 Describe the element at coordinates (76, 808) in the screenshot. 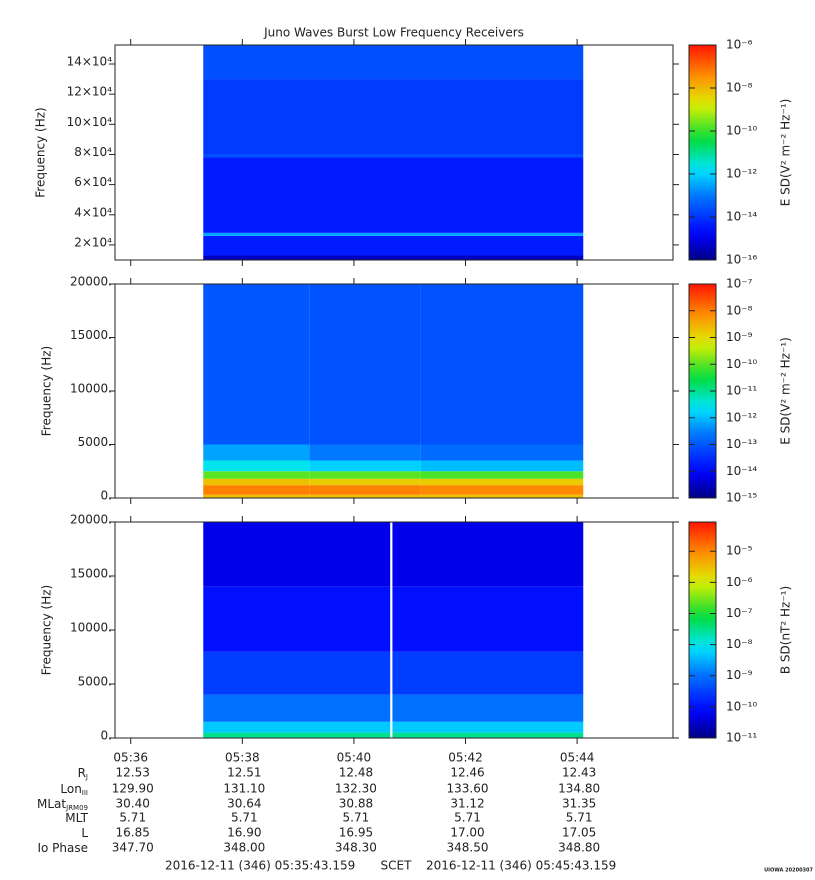

I see `ephemeris-label-sub: JRM09` at that location.